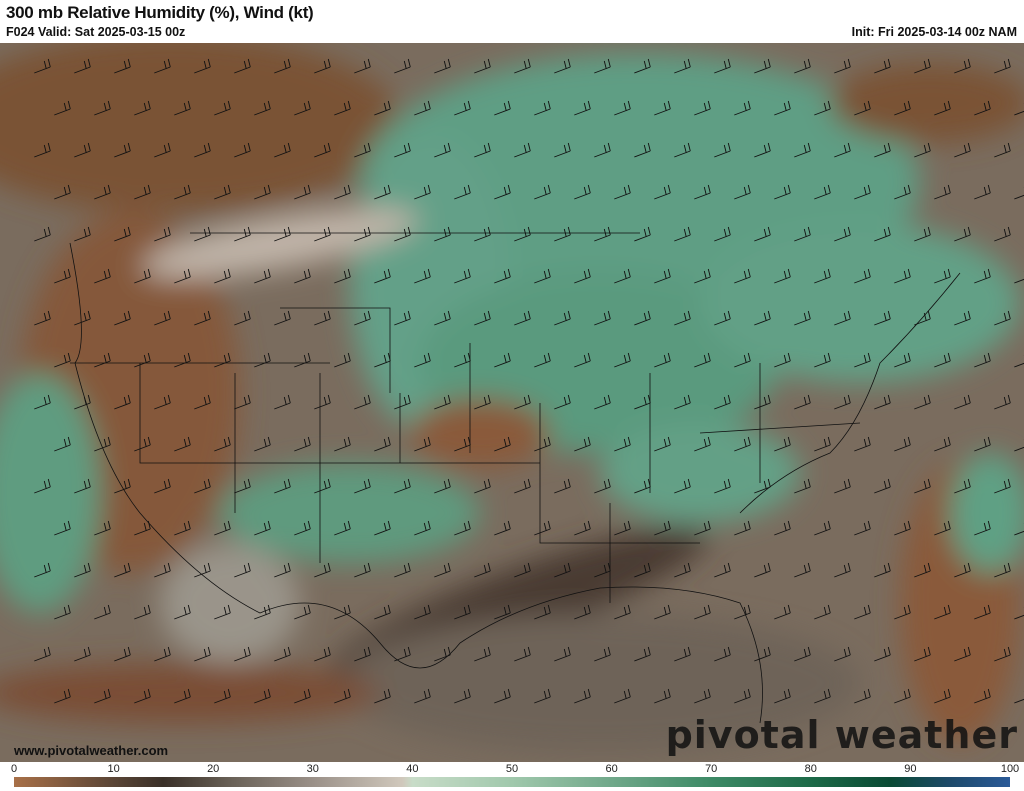  What do you see at coordinates (14, 769) in the screenshot?
I see `colorbar-tick: 0` at bounding box center [14, 769].